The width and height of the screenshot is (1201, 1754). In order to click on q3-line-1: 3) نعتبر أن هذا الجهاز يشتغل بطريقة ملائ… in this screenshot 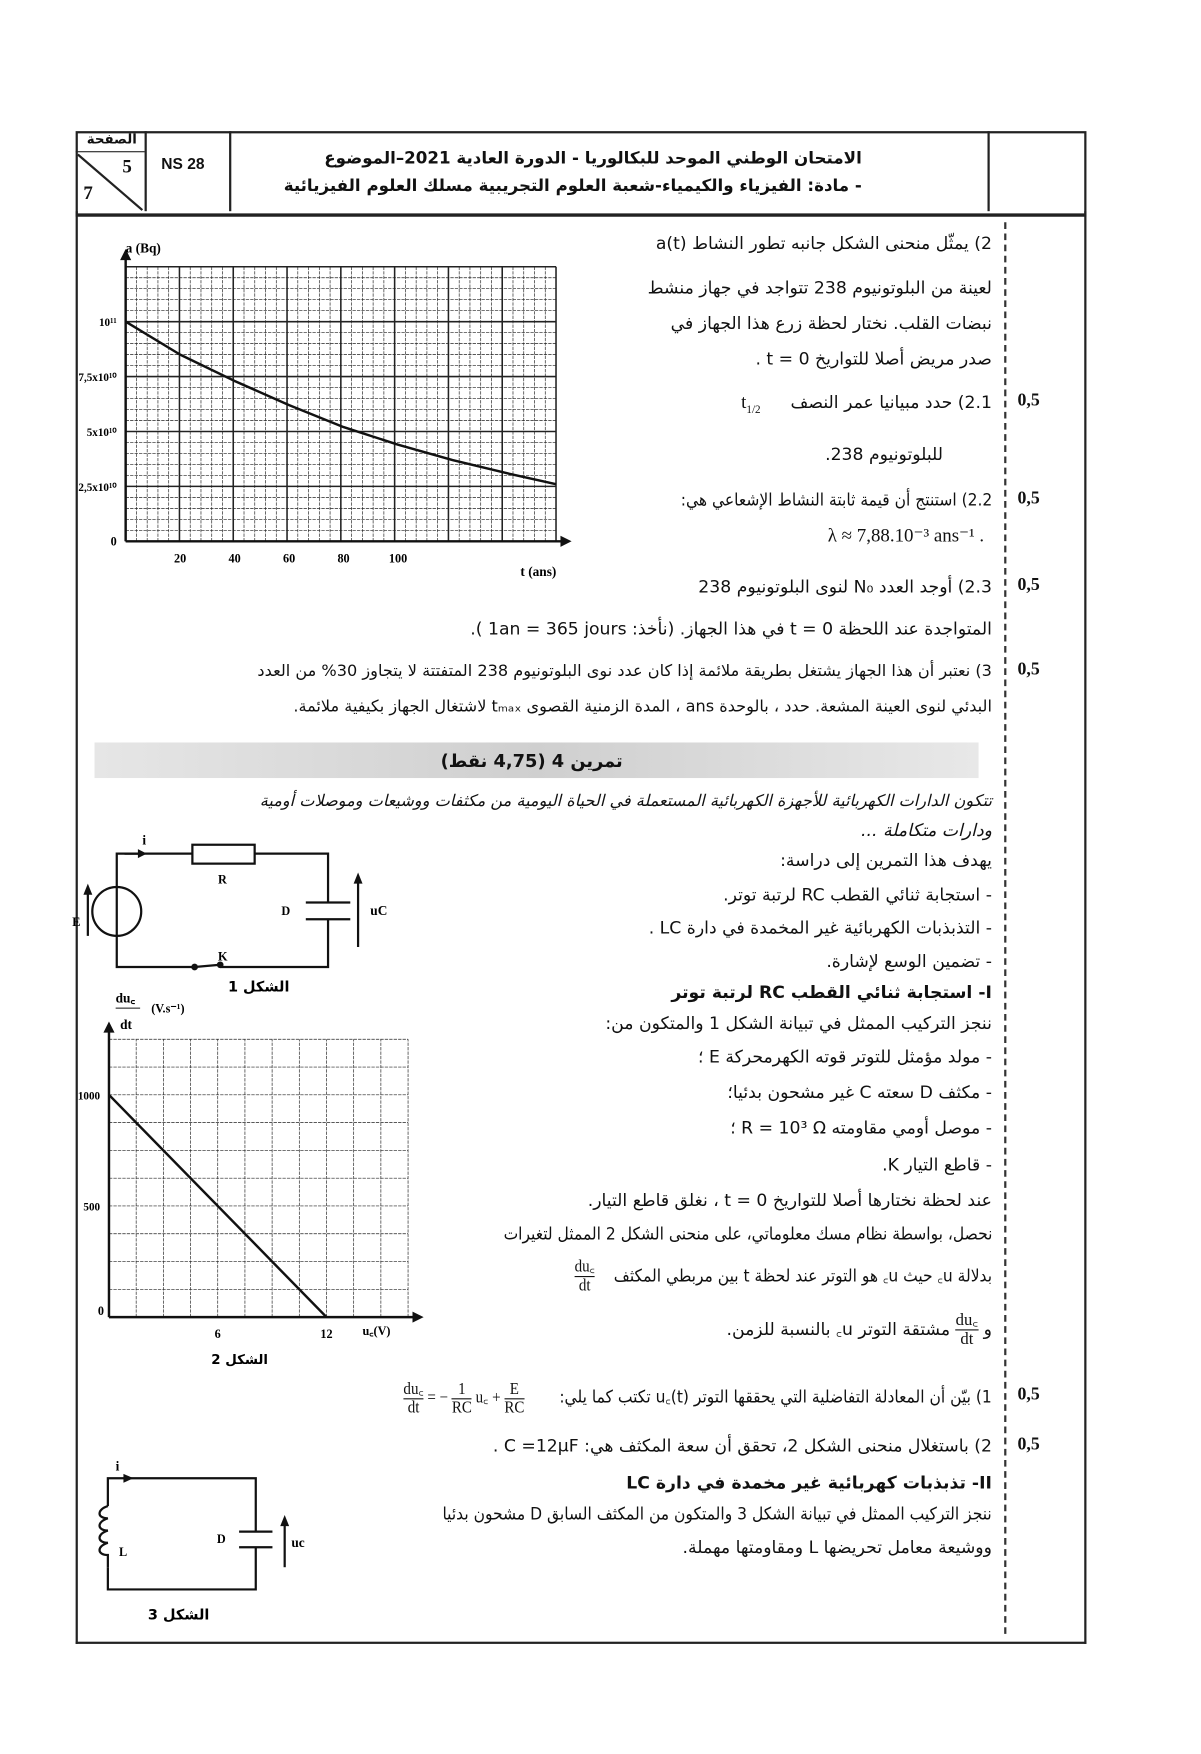, I will do `click(624, 671)`.